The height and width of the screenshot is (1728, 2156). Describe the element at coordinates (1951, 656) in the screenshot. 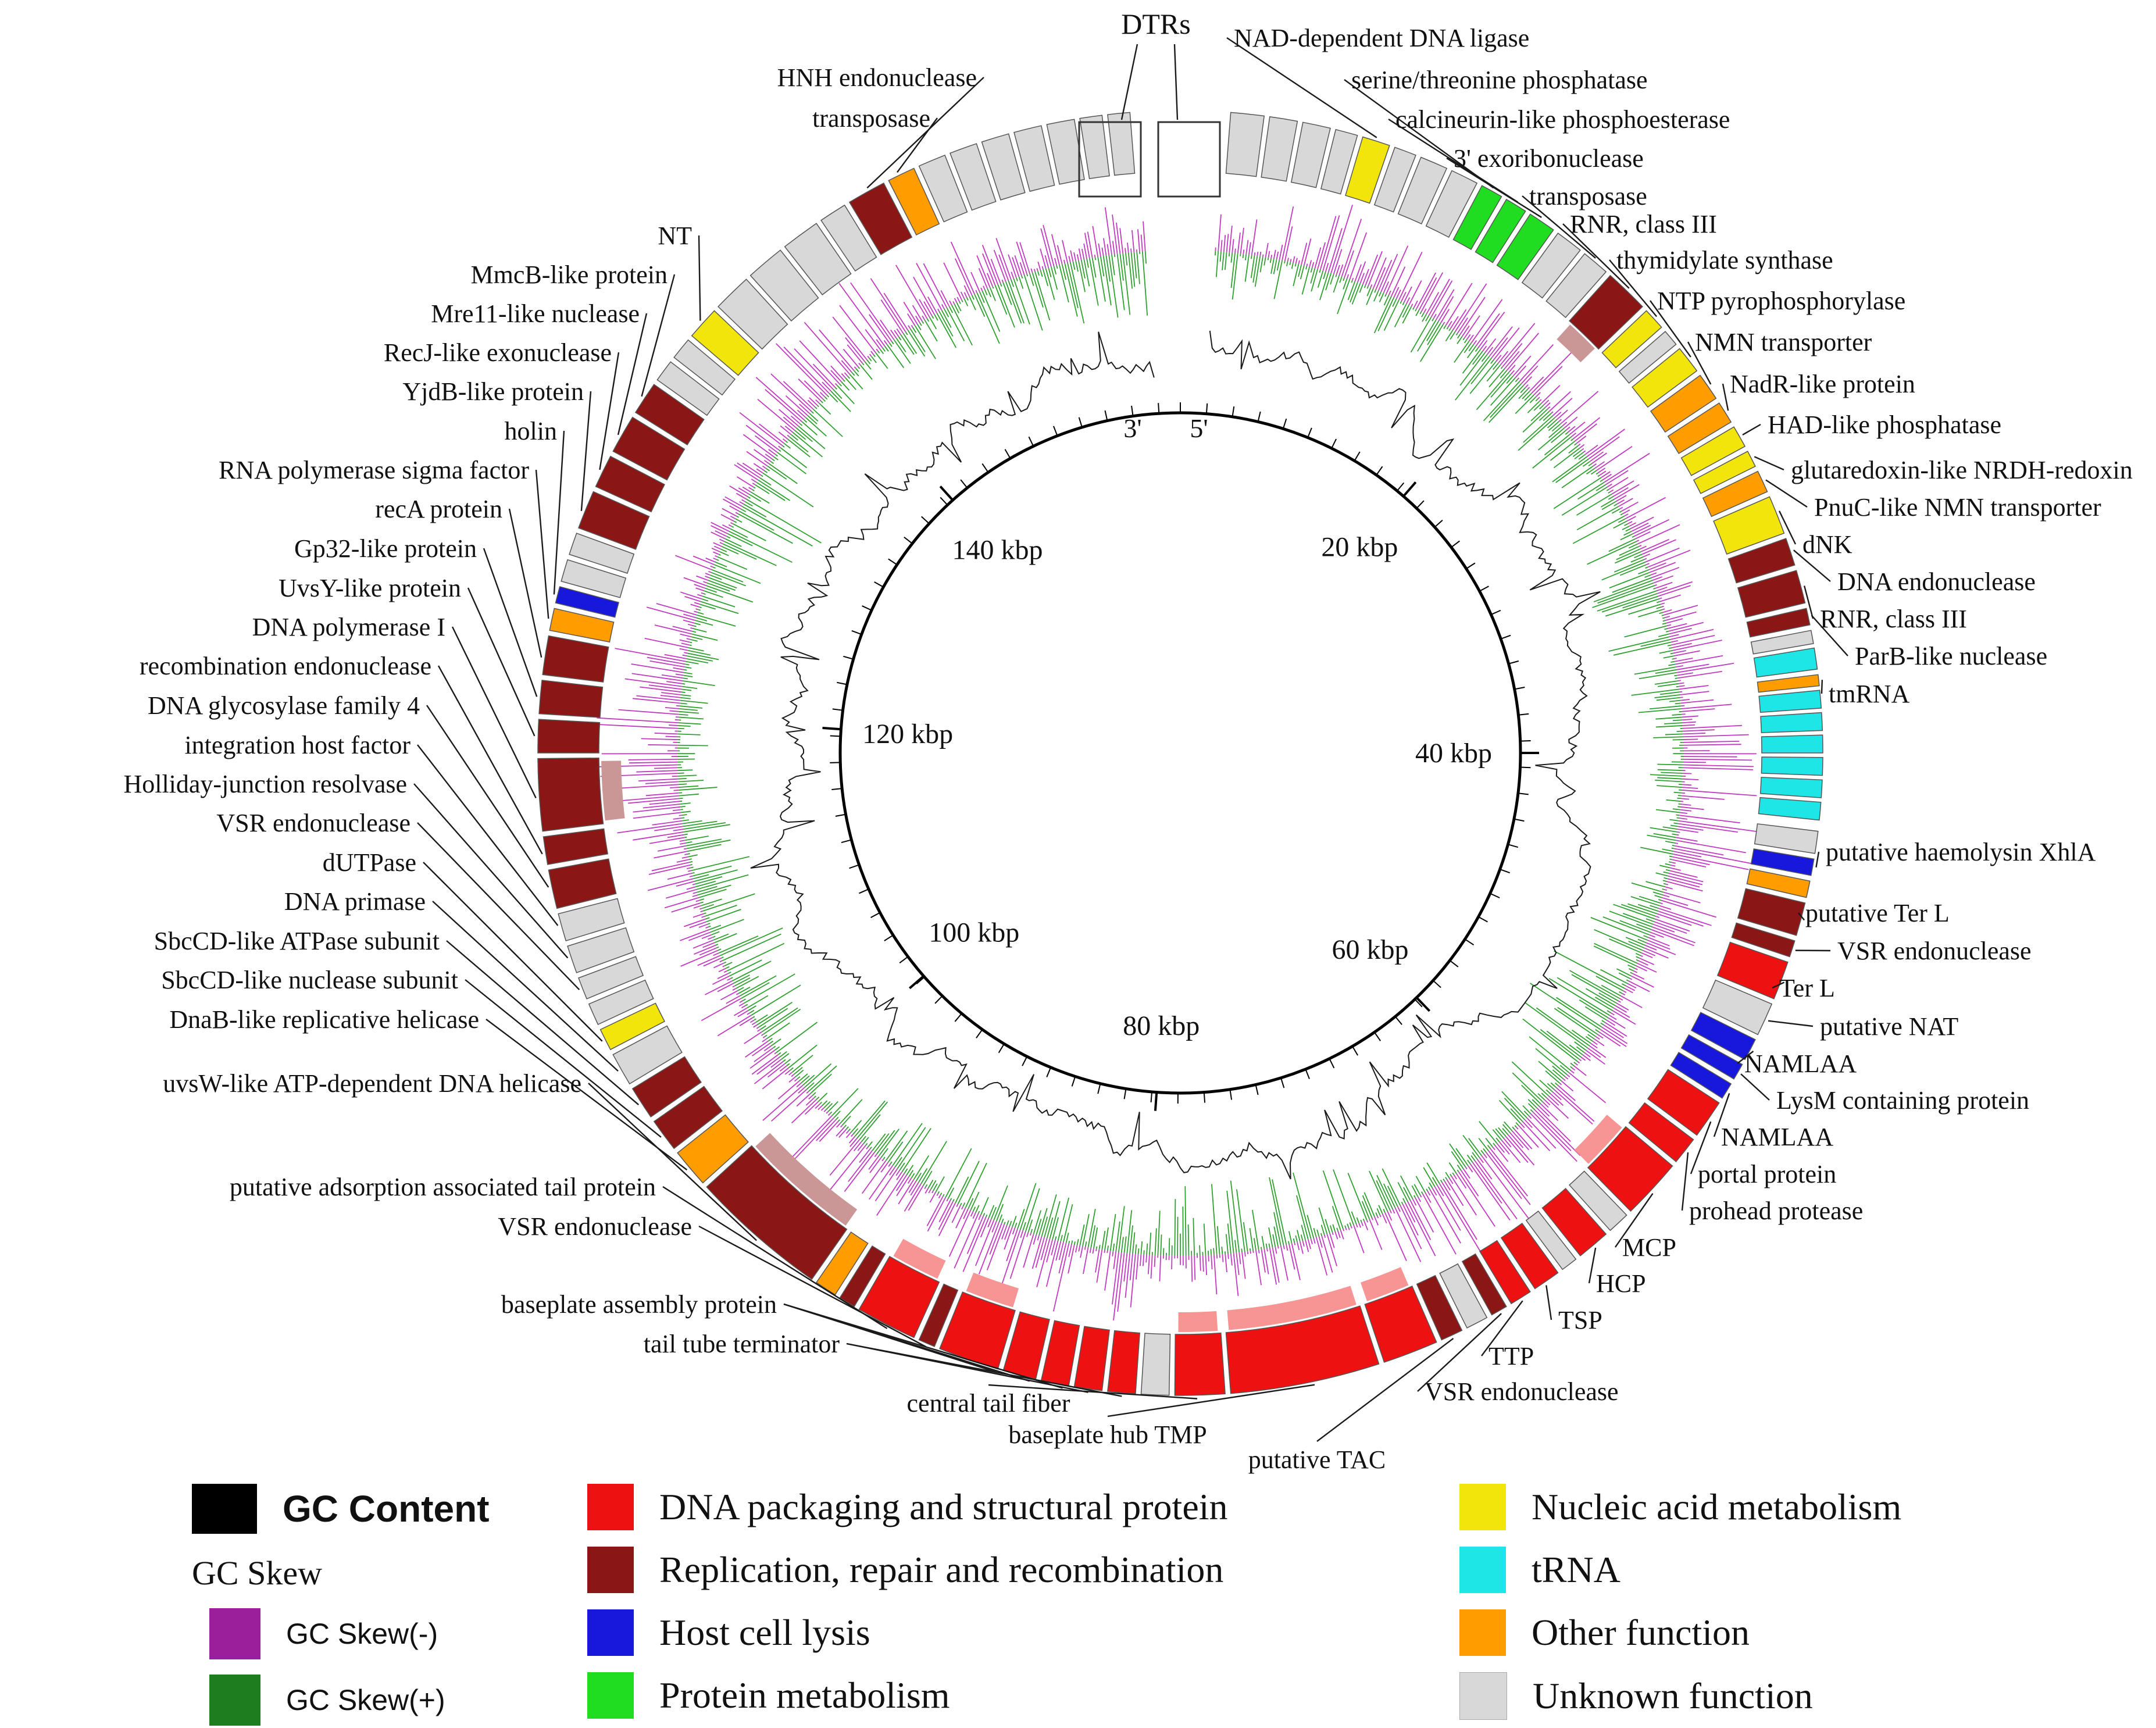

I see `gene-label: ParB-like nuclease` at that location.